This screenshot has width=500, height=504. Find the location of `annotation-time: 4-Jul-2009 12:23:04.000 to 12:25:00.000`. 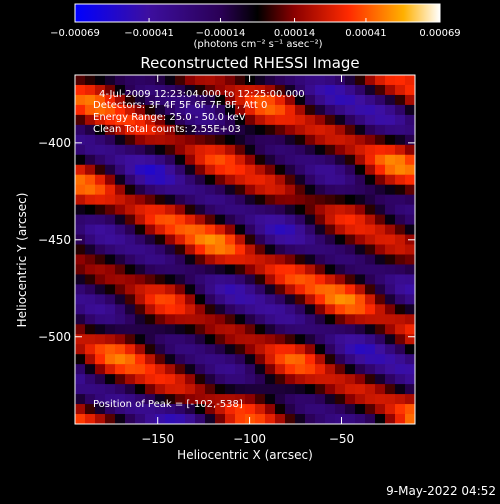

annotation-time: 4-Jul-2009 12:23:04.000 to 12:25:00.000 is located at coordinates (202, 94).